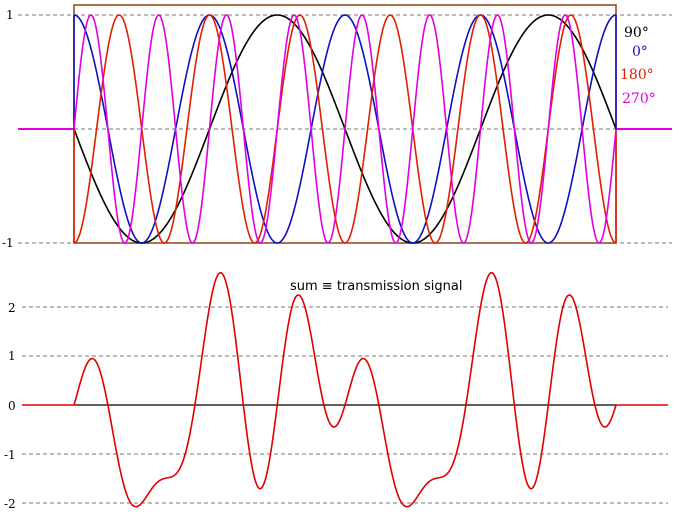  What do you see at coordinates (12, 308) in the screenshot?
I see `bottom-ytick-label-2: 2` at bounding box center [12, 308].